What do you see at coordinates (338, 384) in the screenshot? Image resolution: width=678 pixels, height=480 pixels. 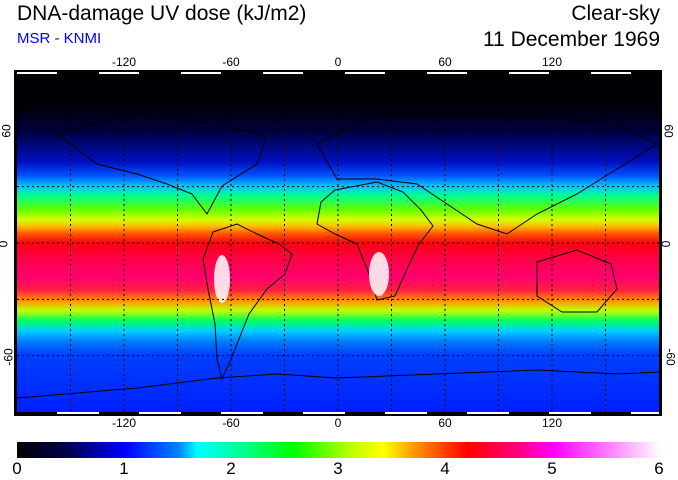 I see `antarctica-coast` at bounding box center [338, 384].